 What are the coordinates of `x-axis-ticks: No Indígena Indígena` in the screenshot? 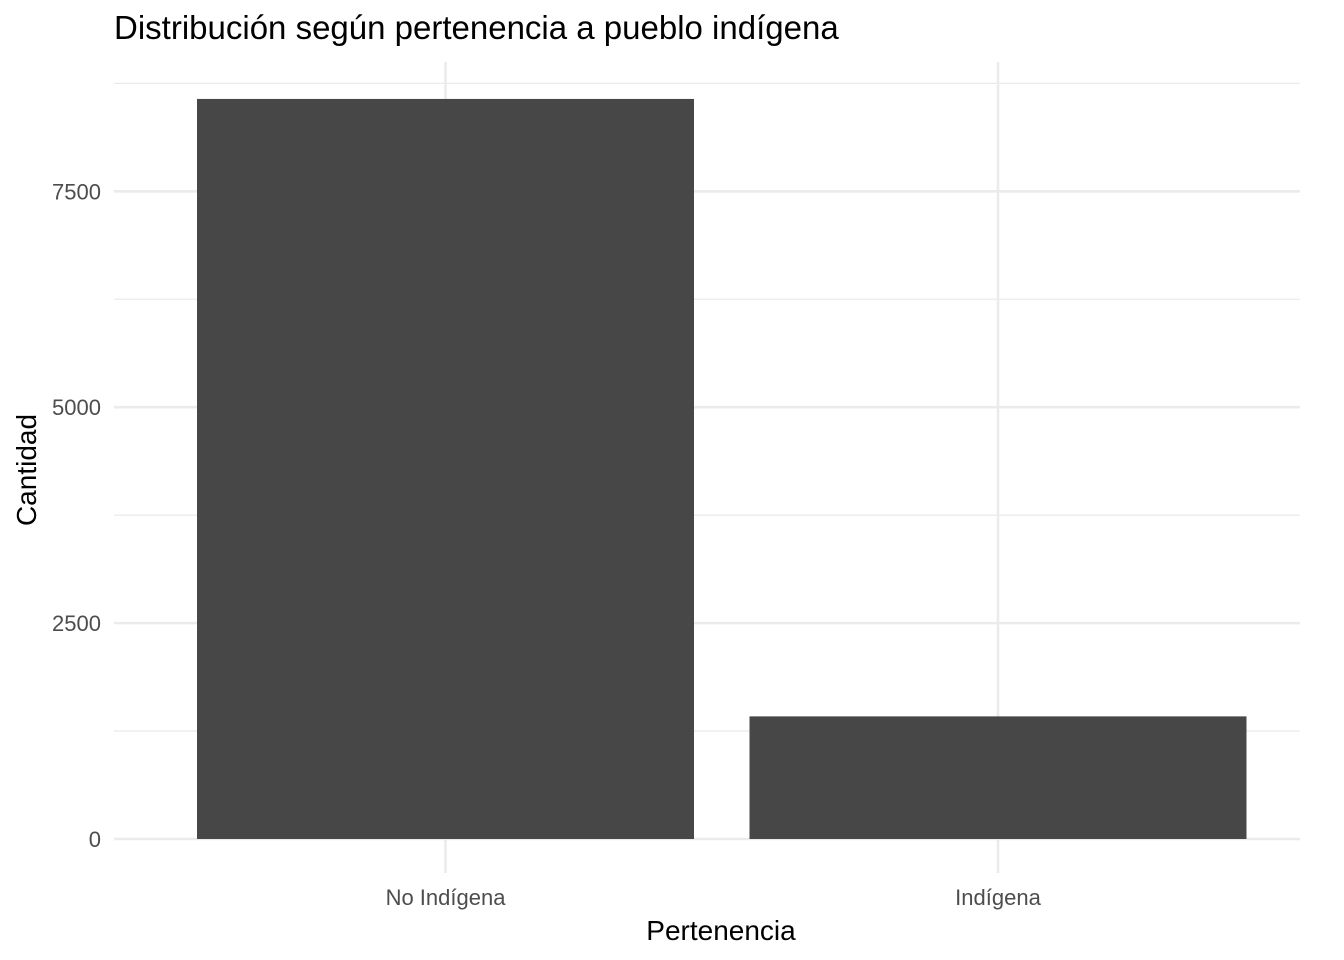 It's located at (714, 897).